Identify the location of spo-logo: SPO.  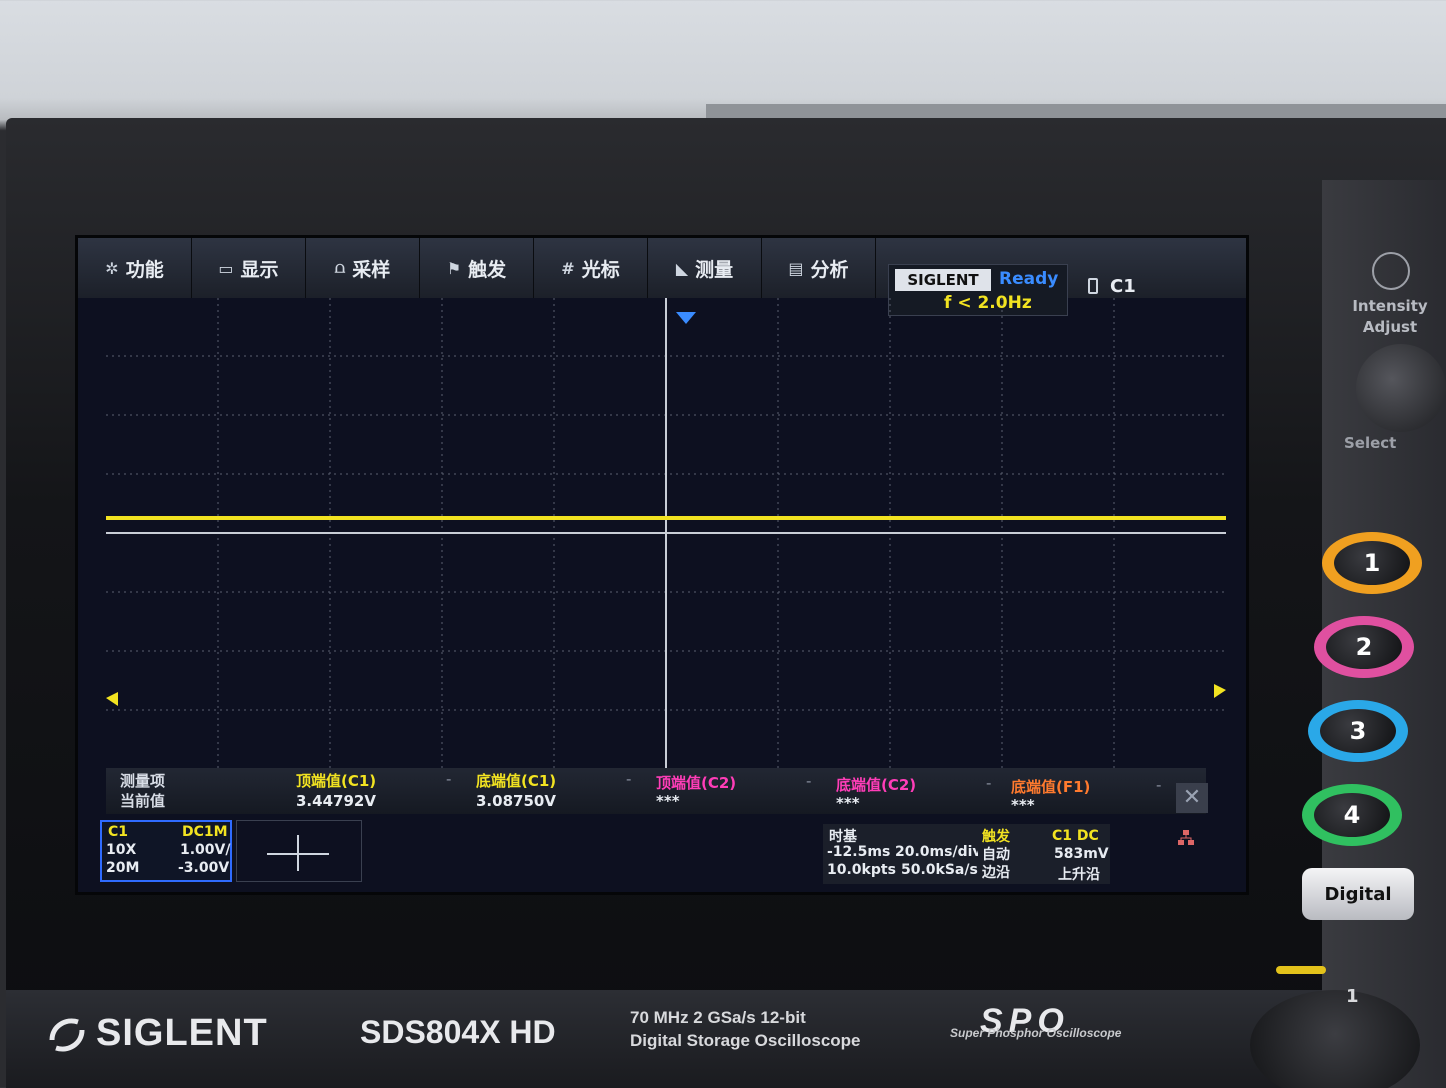
(1025, 1021).